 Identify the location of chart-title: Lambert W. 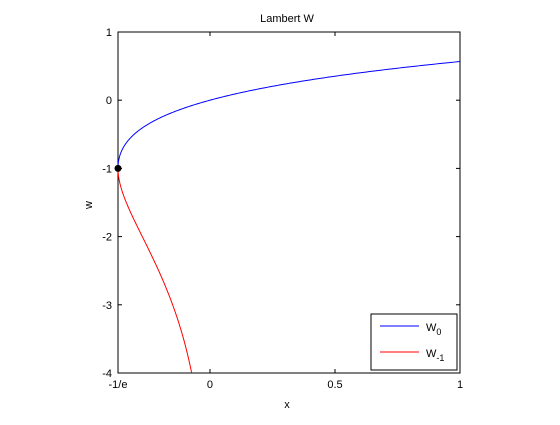
(287, 19).